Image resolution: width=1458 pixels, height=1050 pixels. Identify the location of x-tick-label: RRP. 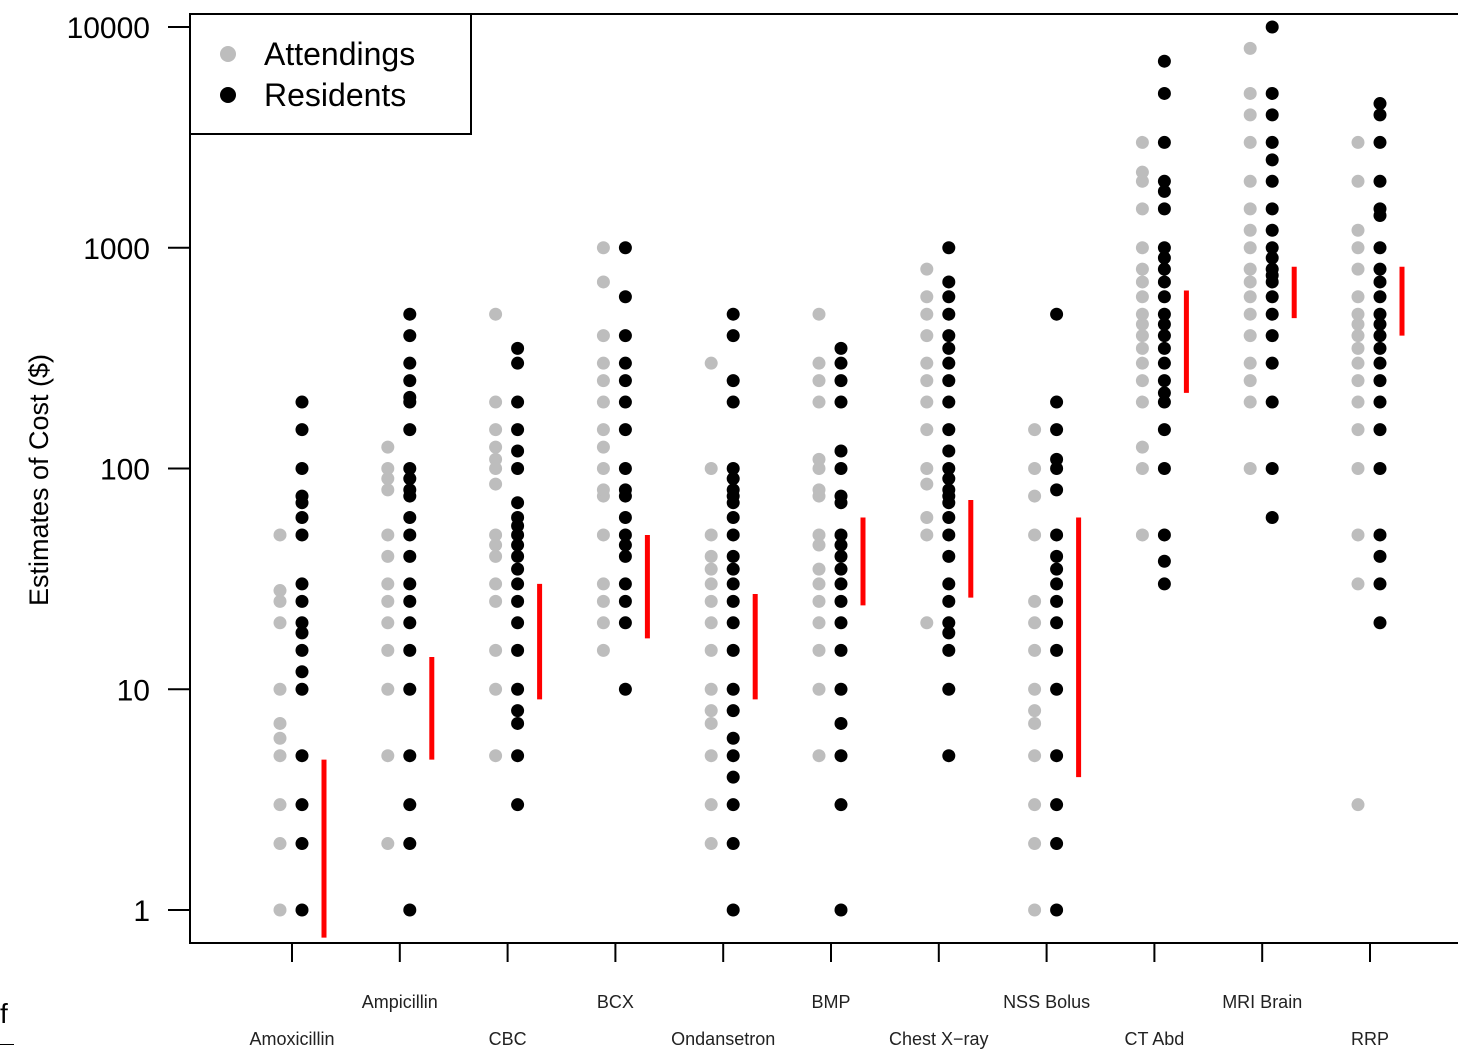
(1370, 1039).